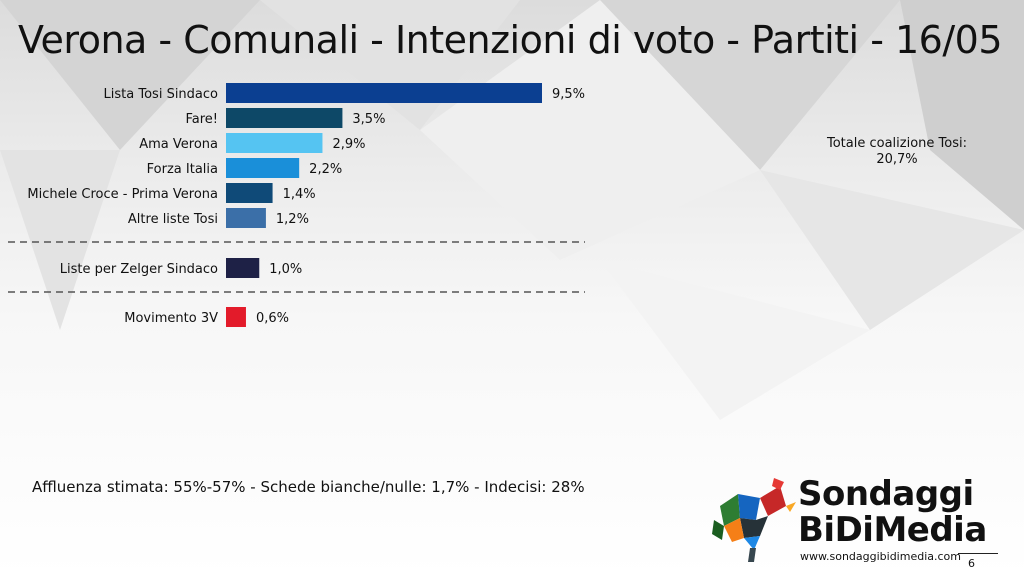 The height and width of the screenshot is (577, 1024). What do you see at coordinates (299, 194) in the screenshot?
I see `value-label: 1,4%` at bounding box center [299, 194].